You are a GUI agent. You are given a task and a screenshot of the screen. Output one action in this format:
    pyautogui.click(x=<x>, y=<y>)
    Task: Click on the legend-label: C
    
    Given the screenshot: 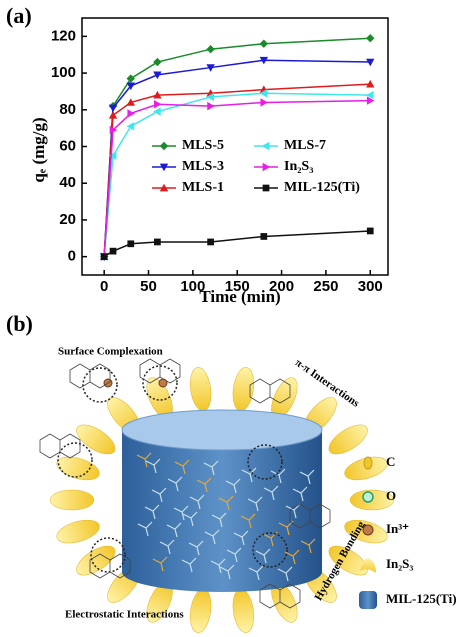 What is the action you would take?
    pyautogui.click(x=390, y=461)
    